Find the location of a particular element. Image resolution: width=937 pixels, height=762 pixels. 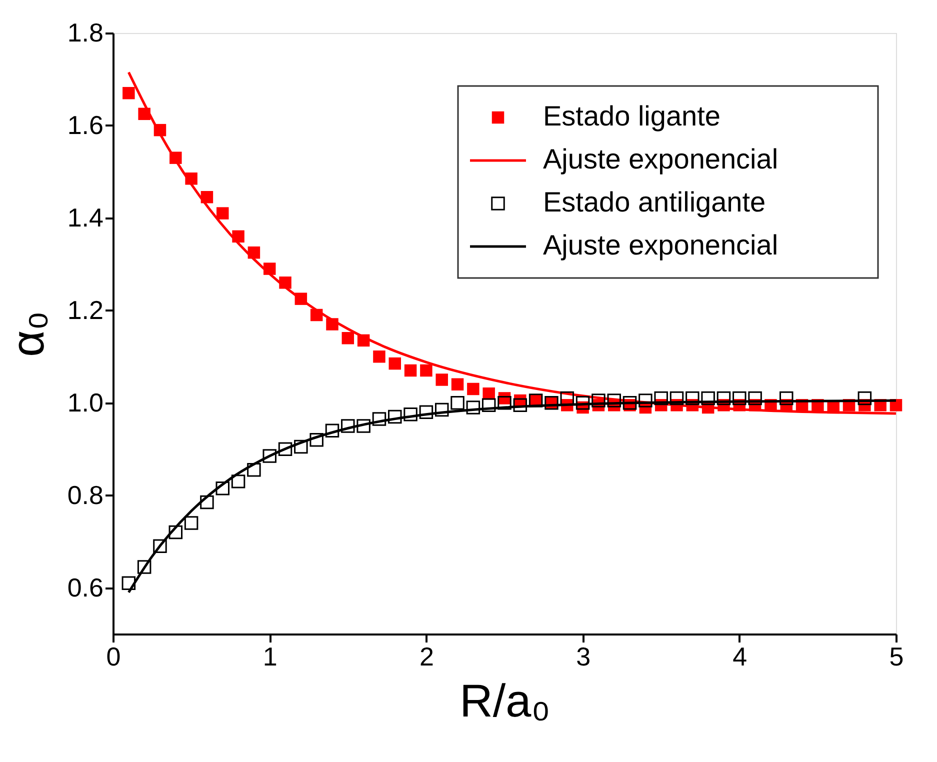

x-tick-label: 3 is located at coordinates (583, 657).